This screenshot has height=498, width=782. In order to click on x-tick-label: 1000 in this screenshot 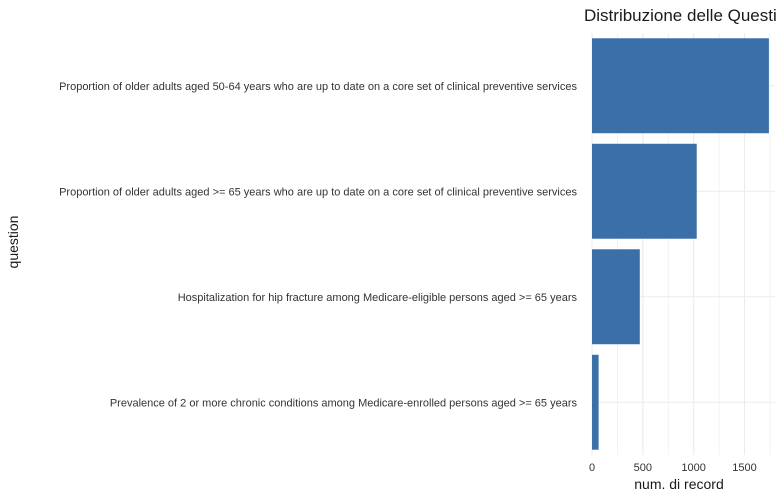, I will do `click(693, 468)`.